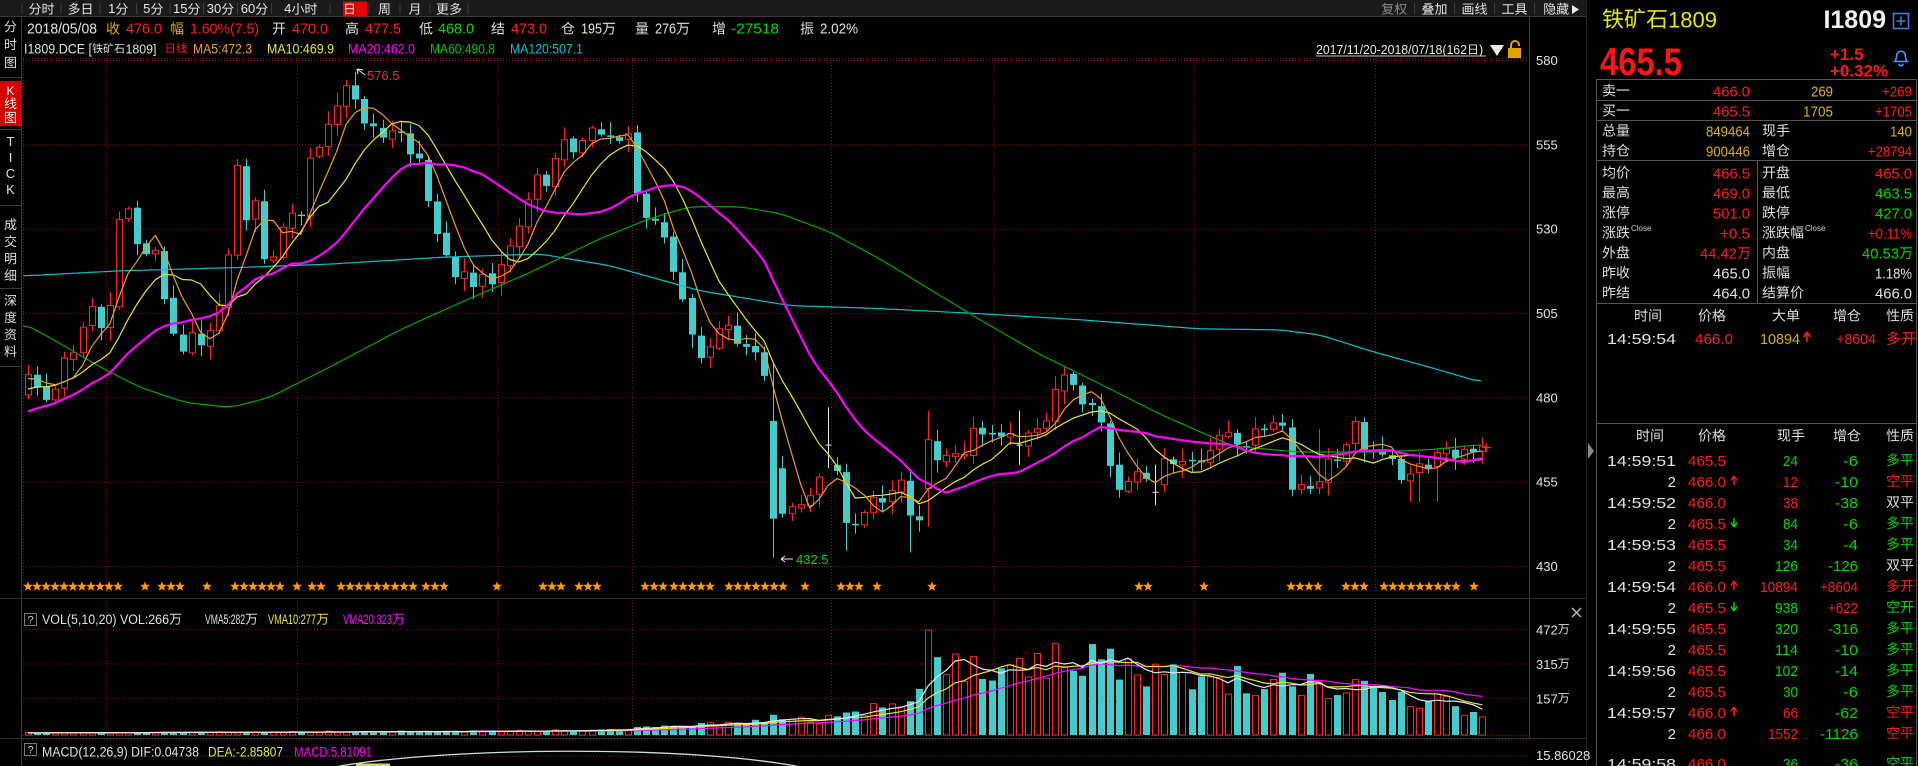 This screenshot has width=1918, height=766. Describe the element at coordinates (1783, 734) in the screenshot. I see `svg-text: 1552` at that location.